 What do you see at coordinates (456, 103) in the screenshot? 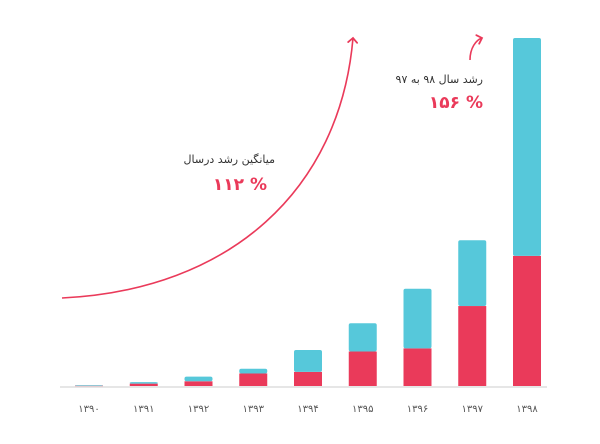
I see `yearly-growth-value: ۱۵۶ %` at bounding box center [456, 103].